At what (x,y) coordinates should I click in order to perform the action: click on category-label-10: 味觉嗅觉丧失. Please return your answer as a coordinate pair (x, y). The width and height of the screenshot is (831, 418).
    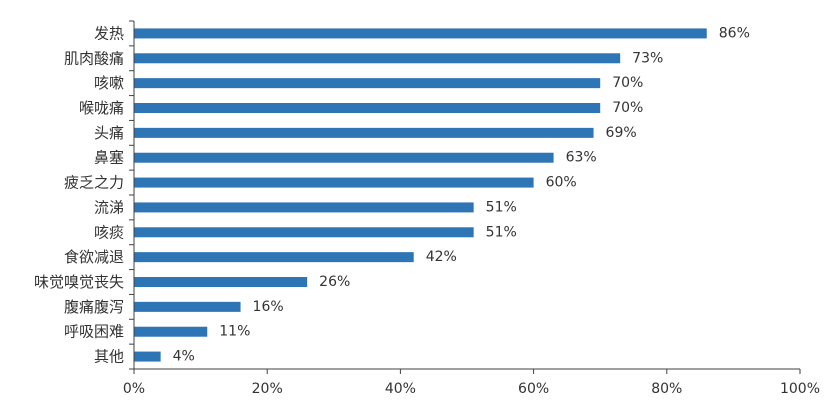
    Looking at the image, I should click on (79, 282).